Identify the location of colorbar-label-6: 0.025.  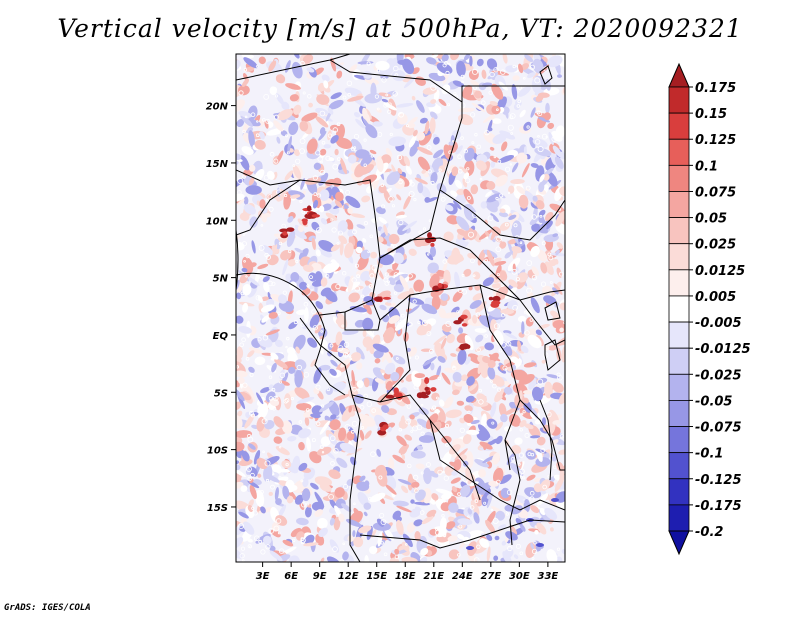
(715, 245).